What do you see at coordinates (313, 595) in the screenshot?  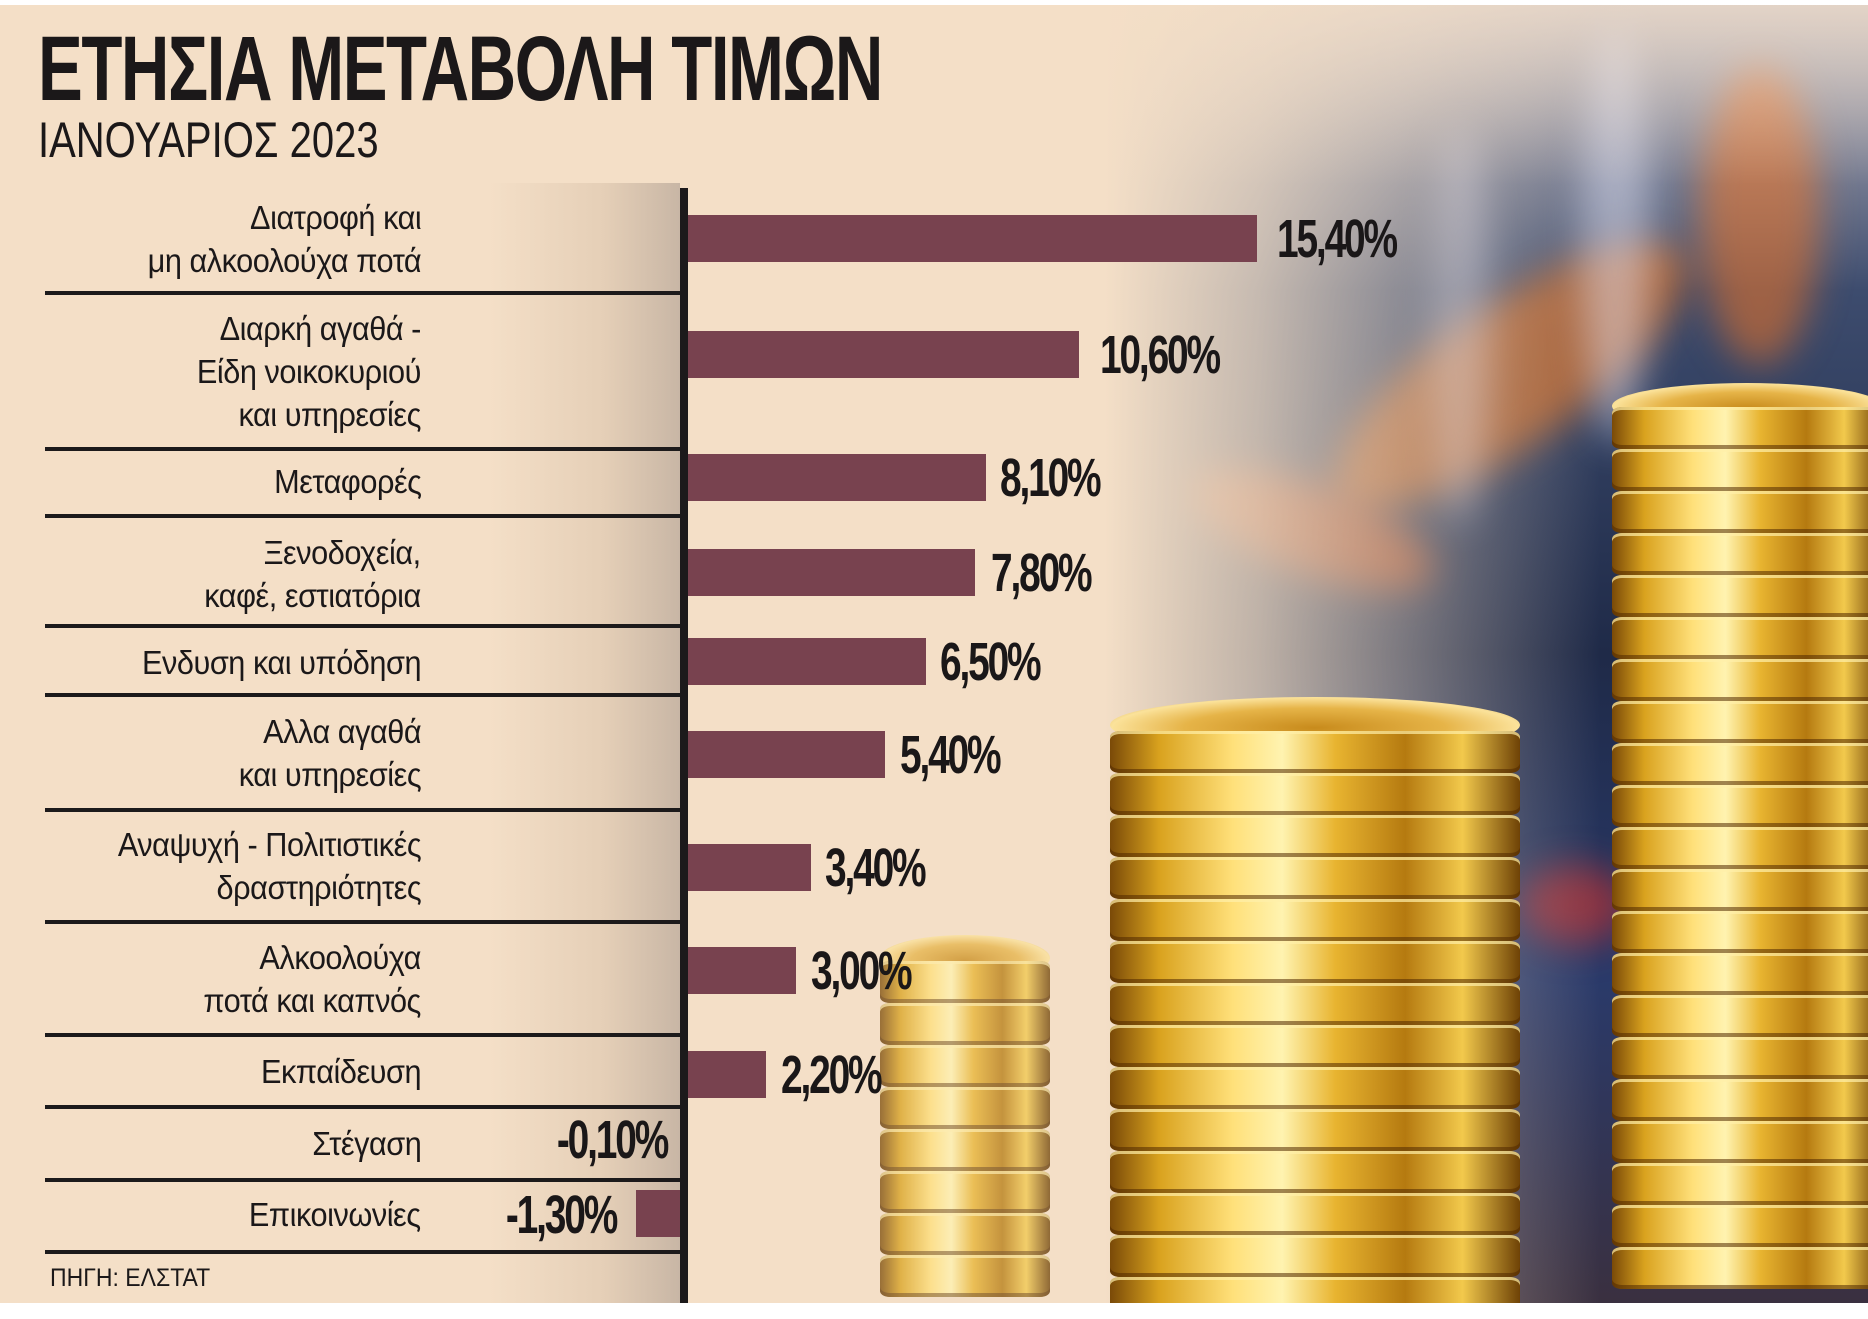 I see `row-label-line: καφέ, εστιατόρια` at bounding box center [313, 595].